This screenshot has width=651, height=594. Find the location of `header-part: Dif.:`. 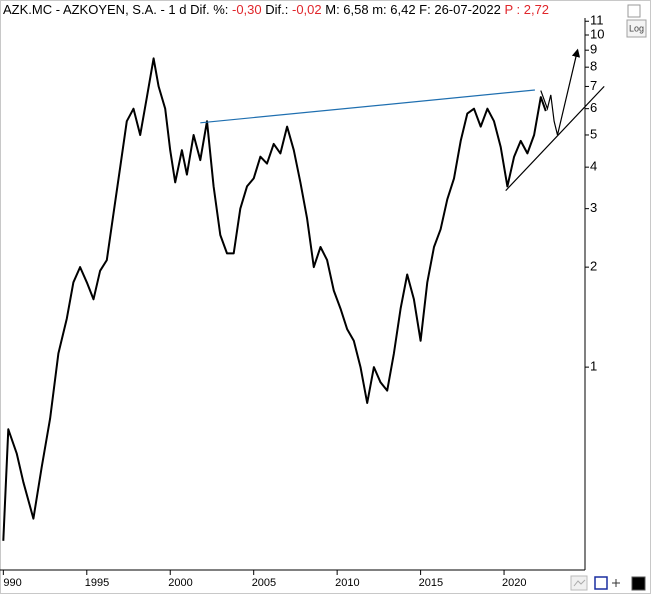

header-part: Dif.: is located at coordinates (277, 9).